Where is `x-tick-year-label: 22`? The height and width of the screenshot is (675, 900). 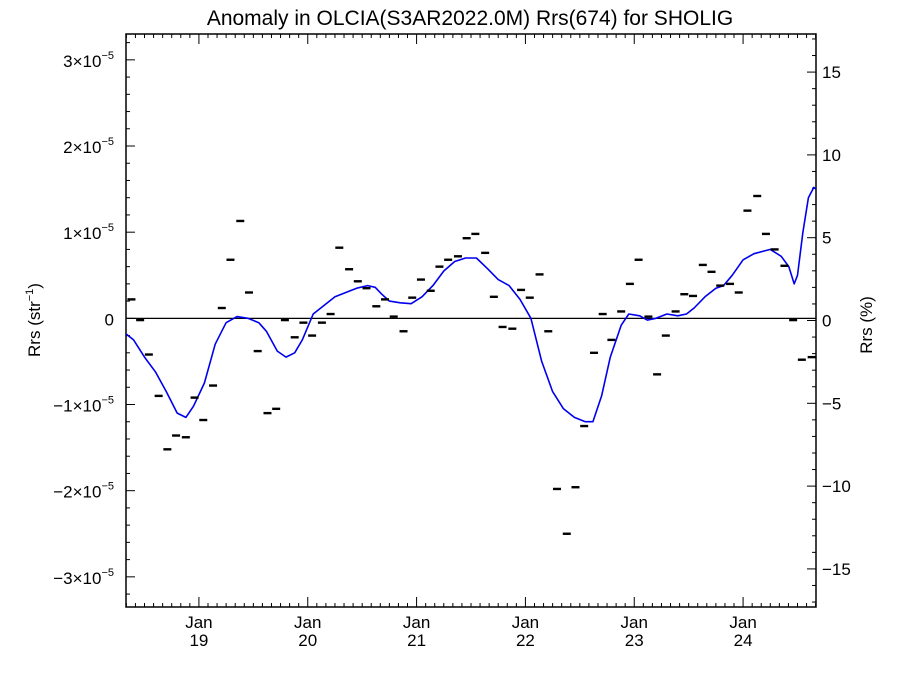 x-tick-year-label: 22 is located at coordinates (525, 640).